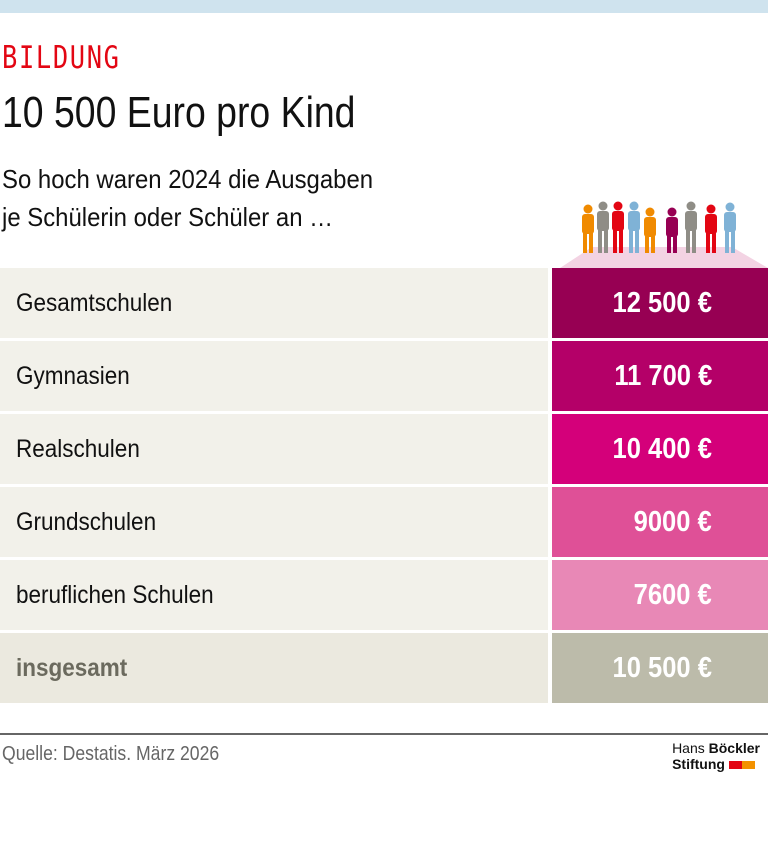 The width and height of the screenshot is (768, 866). I want to click on kicker: BILDUNG, so click(61, 58).